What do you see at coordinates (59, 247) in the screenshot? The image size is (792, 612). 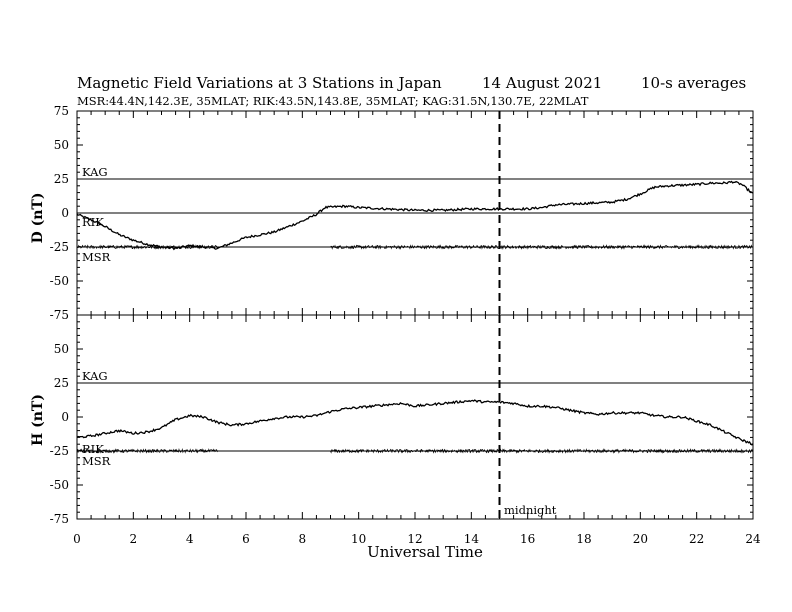 I see `y-tick-label-d: -25` at bounding box center [59, 247].